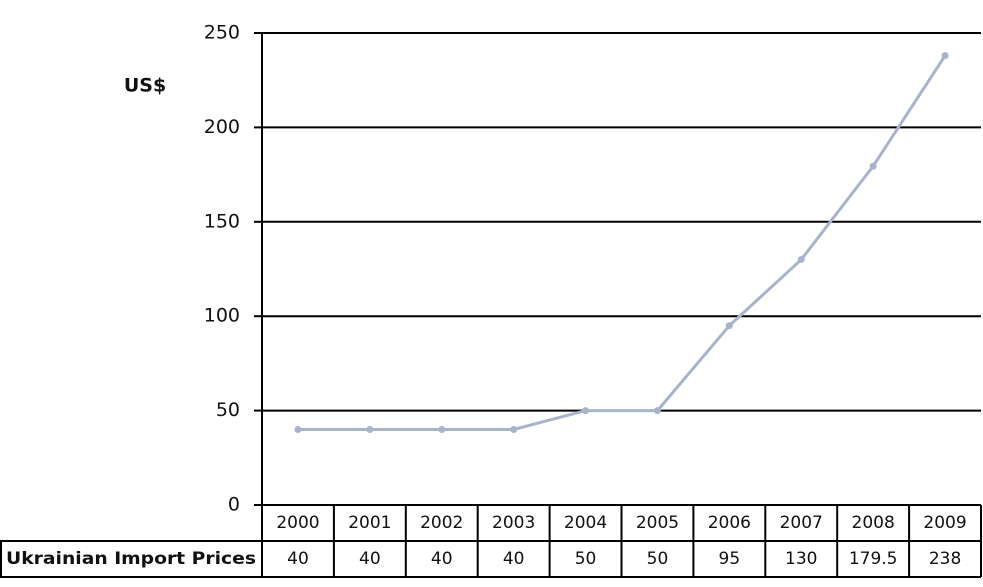 The image size is (983, 587). Describe the element at coordinates (729, 523) in the screenshot. I see `x-tick-label: 2006` at that location.